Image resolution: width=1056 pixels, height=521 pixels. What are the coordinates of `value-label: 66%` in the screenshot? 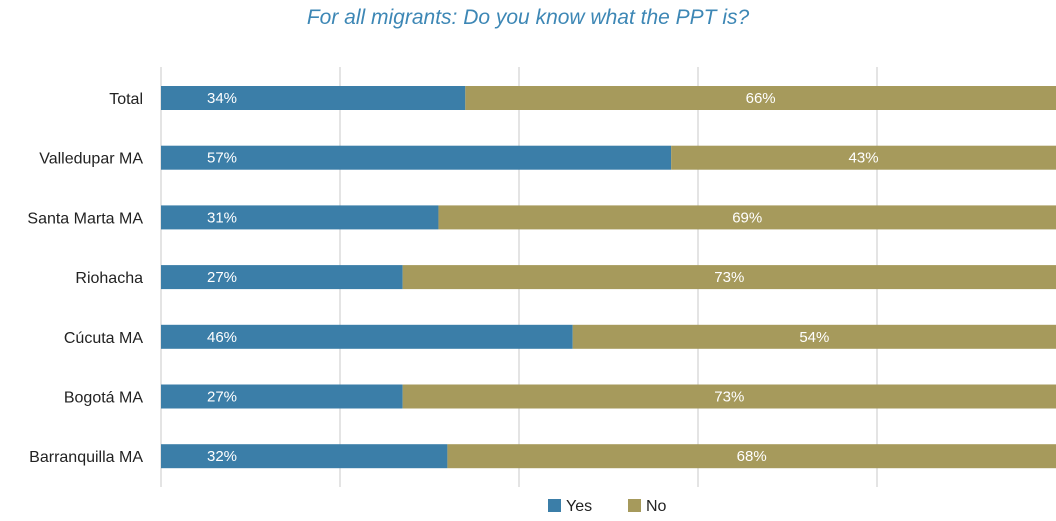 It's located at (761, 98).